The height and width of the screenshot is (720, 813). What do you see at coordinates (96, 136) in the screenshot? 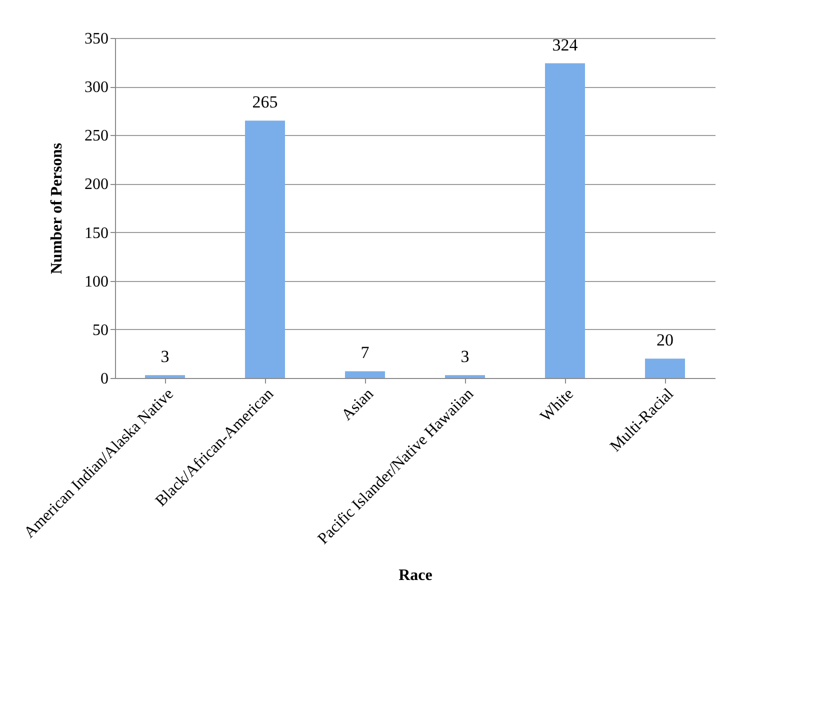
I see `y-tick-label: 250` at bounding box center [96, 136].